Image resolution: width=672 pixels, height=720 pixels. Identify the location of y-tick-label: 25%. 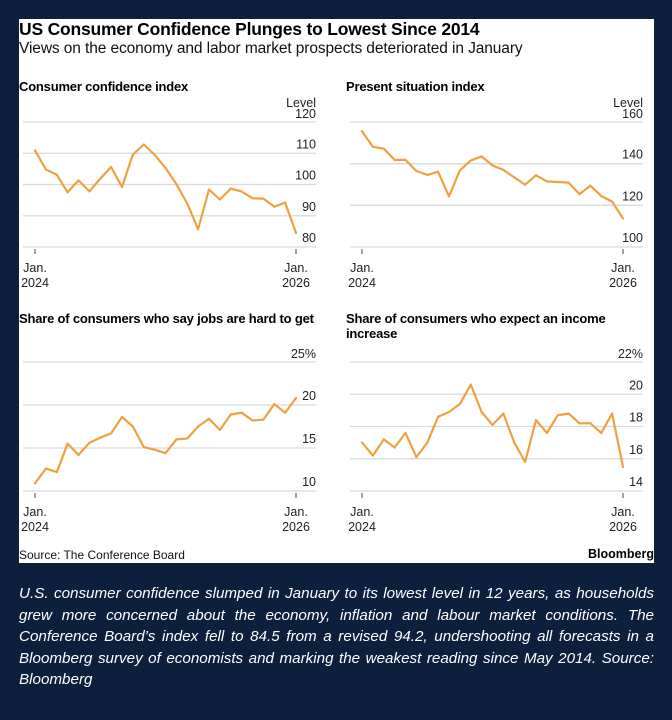
(303, 354).